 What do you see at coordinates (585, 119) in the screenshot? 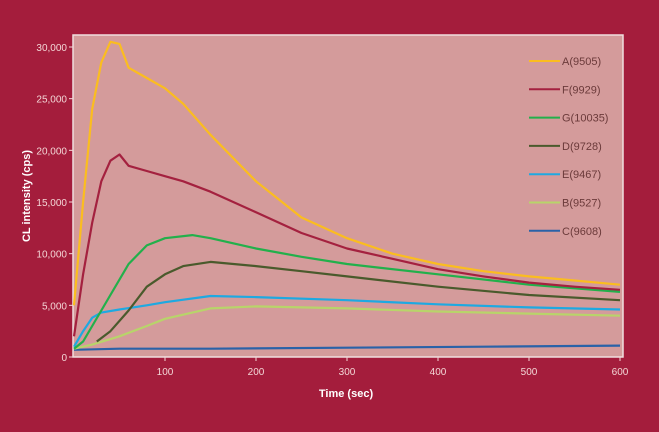
I see `legend-label: G(10035)` at bounding box center [585, 119].